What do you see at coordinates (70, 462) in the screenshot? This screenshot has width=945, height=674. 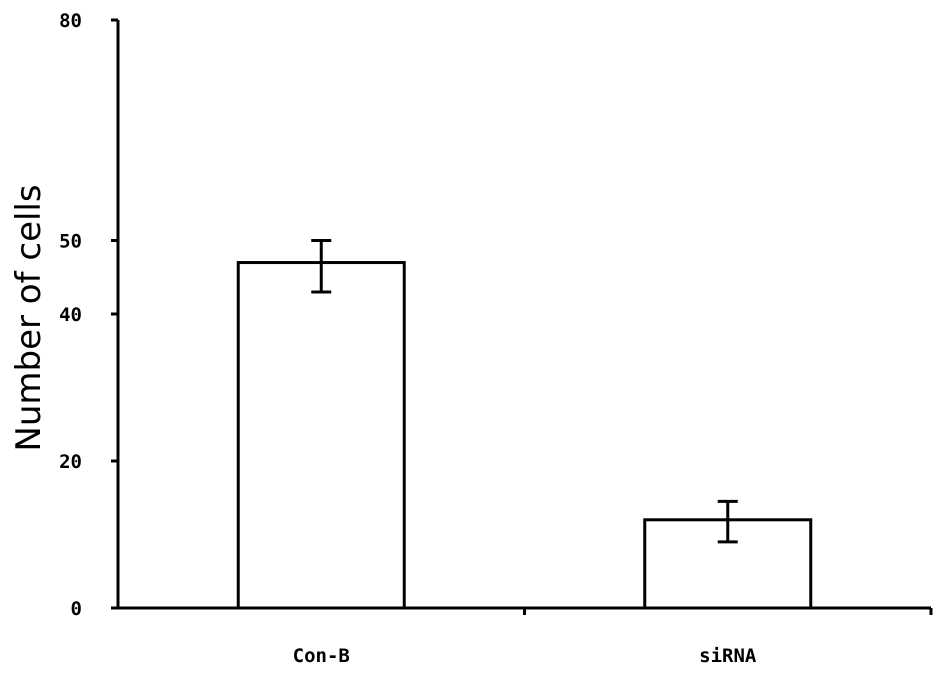 I see `y-tick-label: 20` at bounding box center [70, 462].